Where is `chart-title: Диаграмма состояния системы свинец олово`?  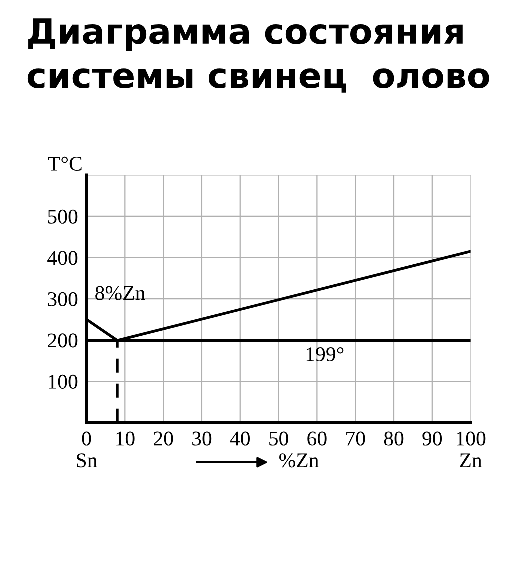 chart-title: Диаграмма состояния системы свинец олово is located at coordinates (259, 55).